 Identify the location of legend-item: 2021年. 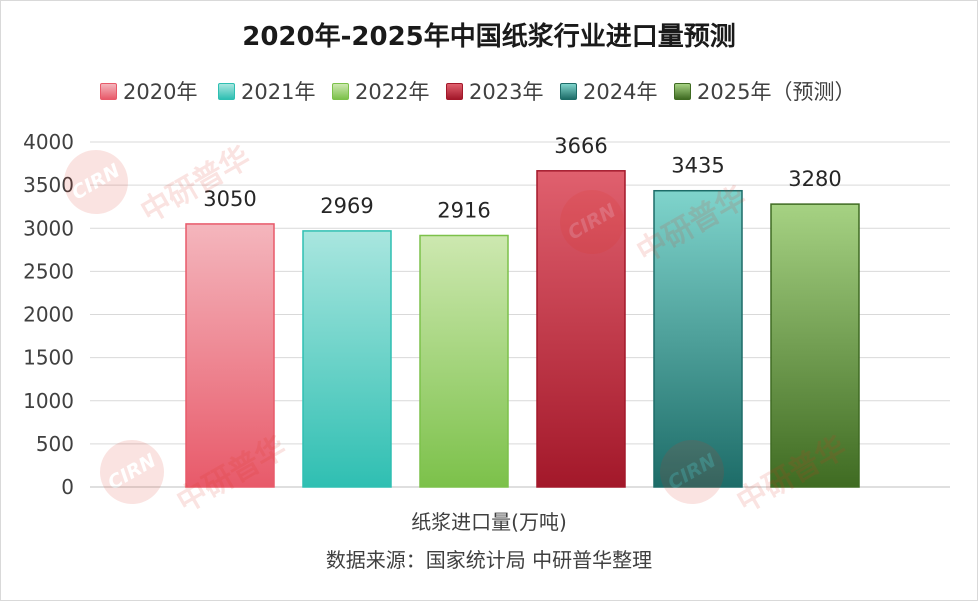
(266, 91).